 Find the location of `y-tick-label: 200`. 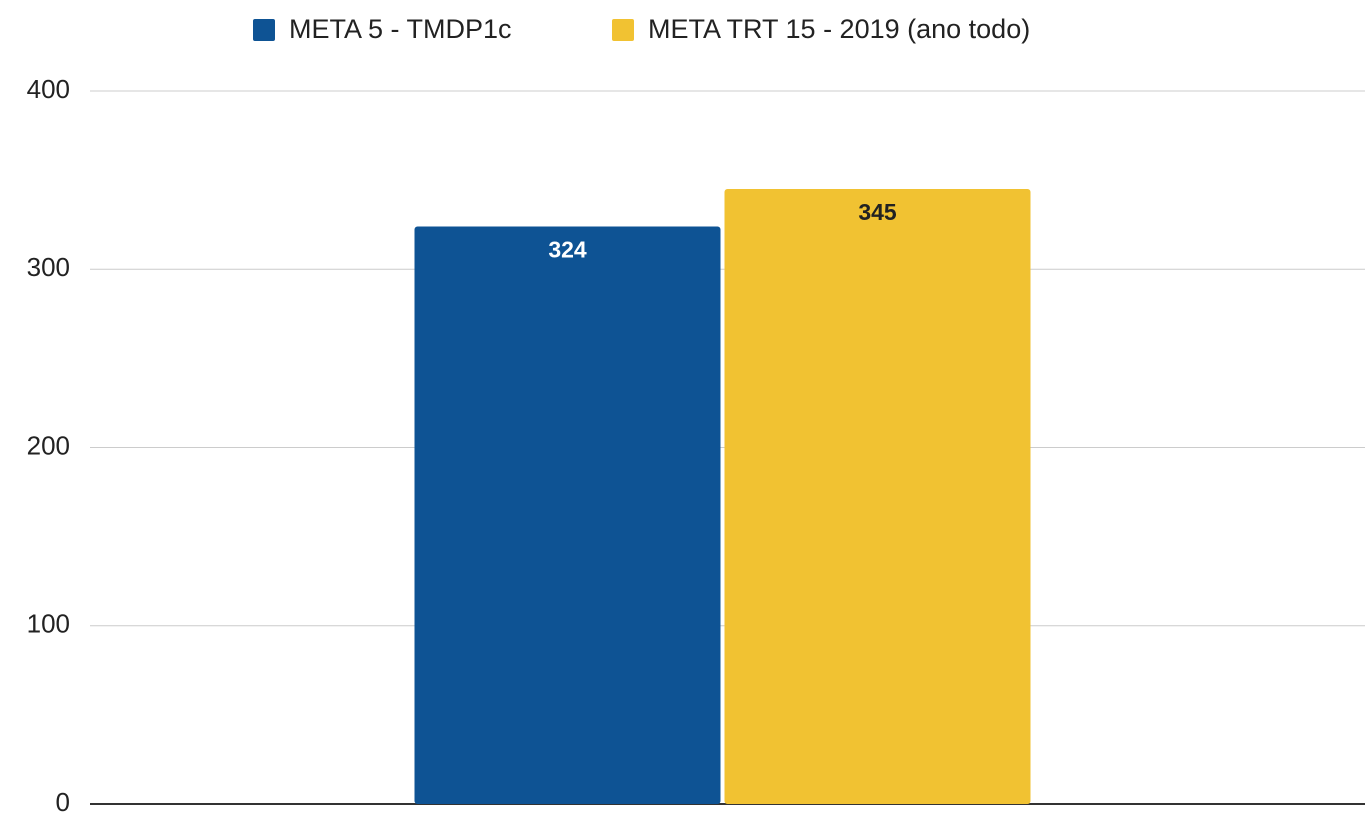

y-tick-label: 200 is located at coordinates (48, 445).